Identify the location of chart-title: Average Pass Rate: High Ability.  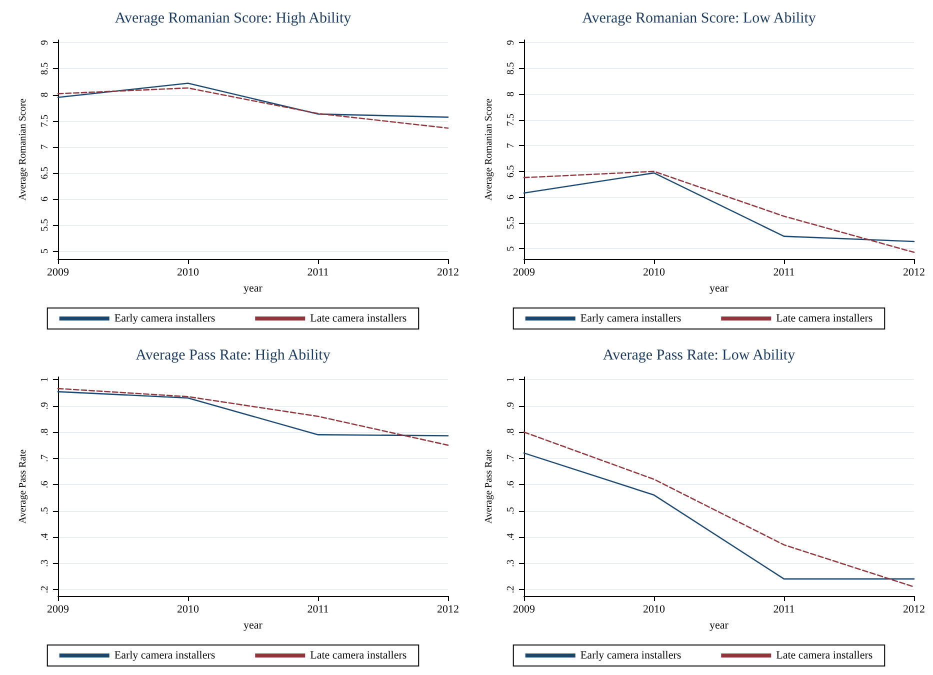
(233, 356).